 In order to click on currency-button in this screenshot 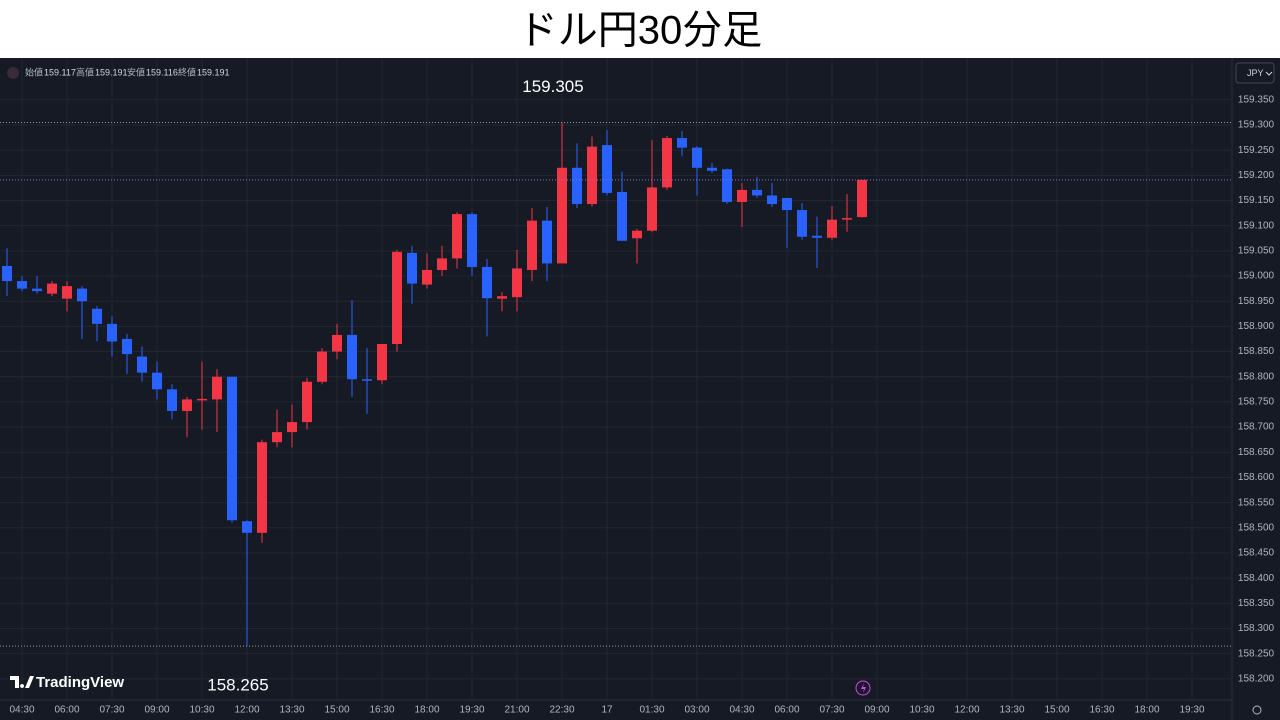, I will do `click(1255, 73)`.